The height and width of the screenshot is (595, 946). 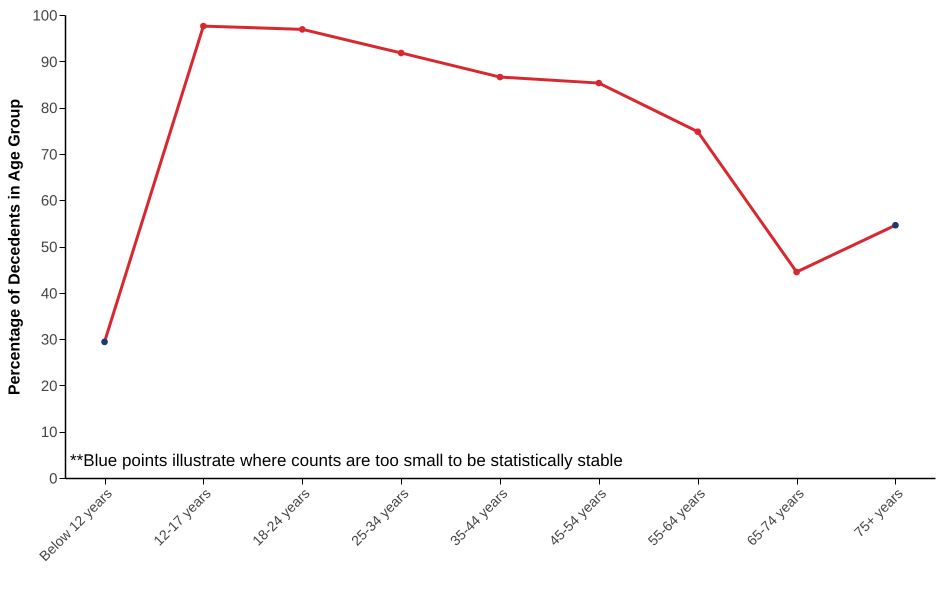 I want to click on y-tick-label: 10, so click(x=49, y=433).